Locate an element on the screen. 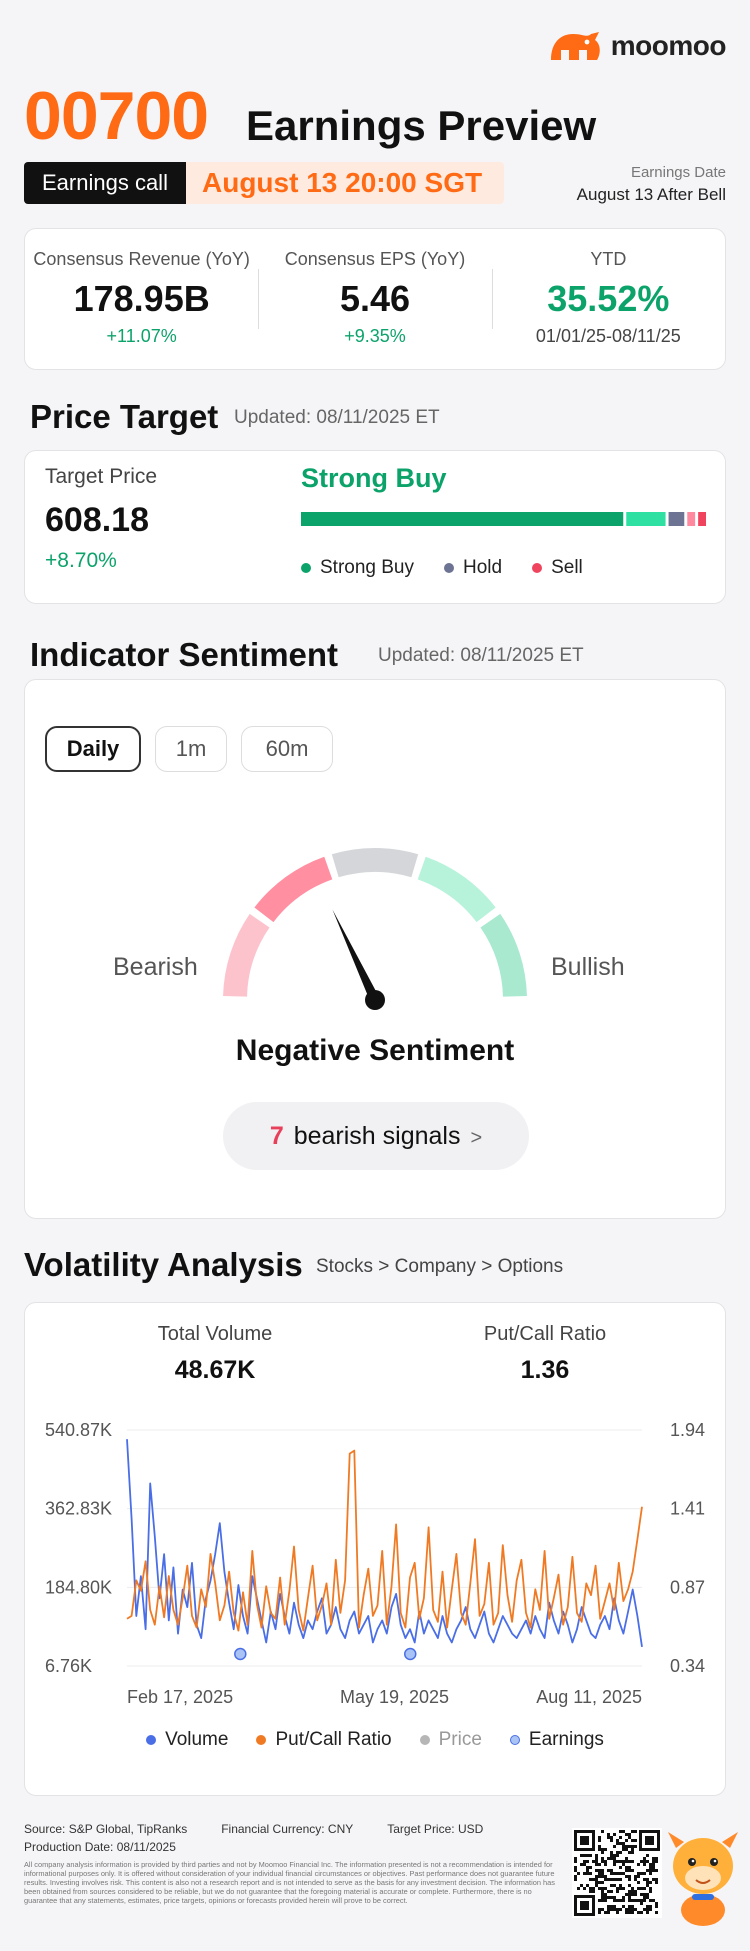 This screenshot has width=750, height=1951. page-title: Earnings Preview is located at coordinates (421, 125).